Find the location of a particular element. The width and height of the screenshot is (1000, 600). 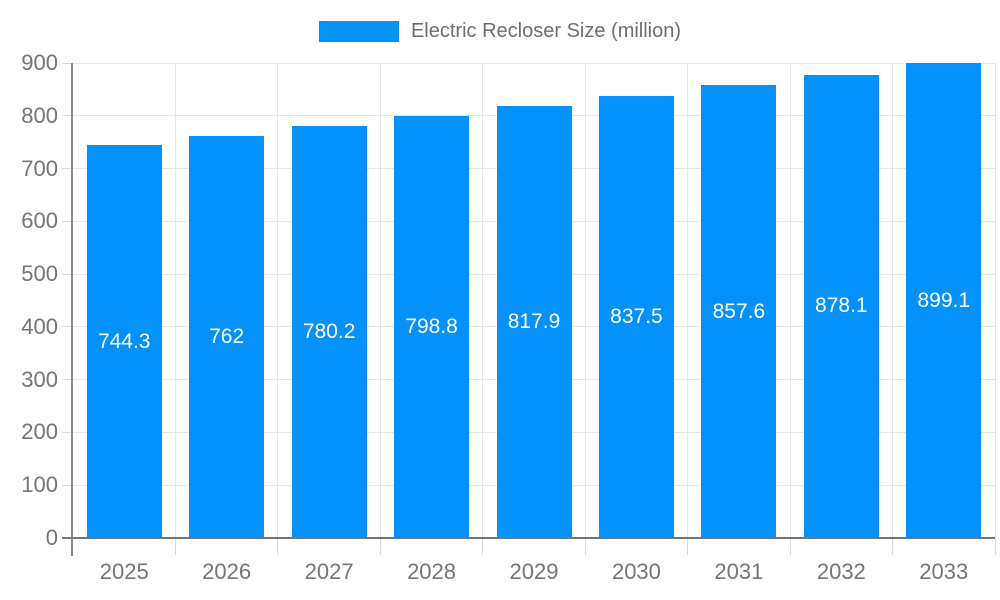

y-axis-label: 200 is located at coordinates (39, 432).